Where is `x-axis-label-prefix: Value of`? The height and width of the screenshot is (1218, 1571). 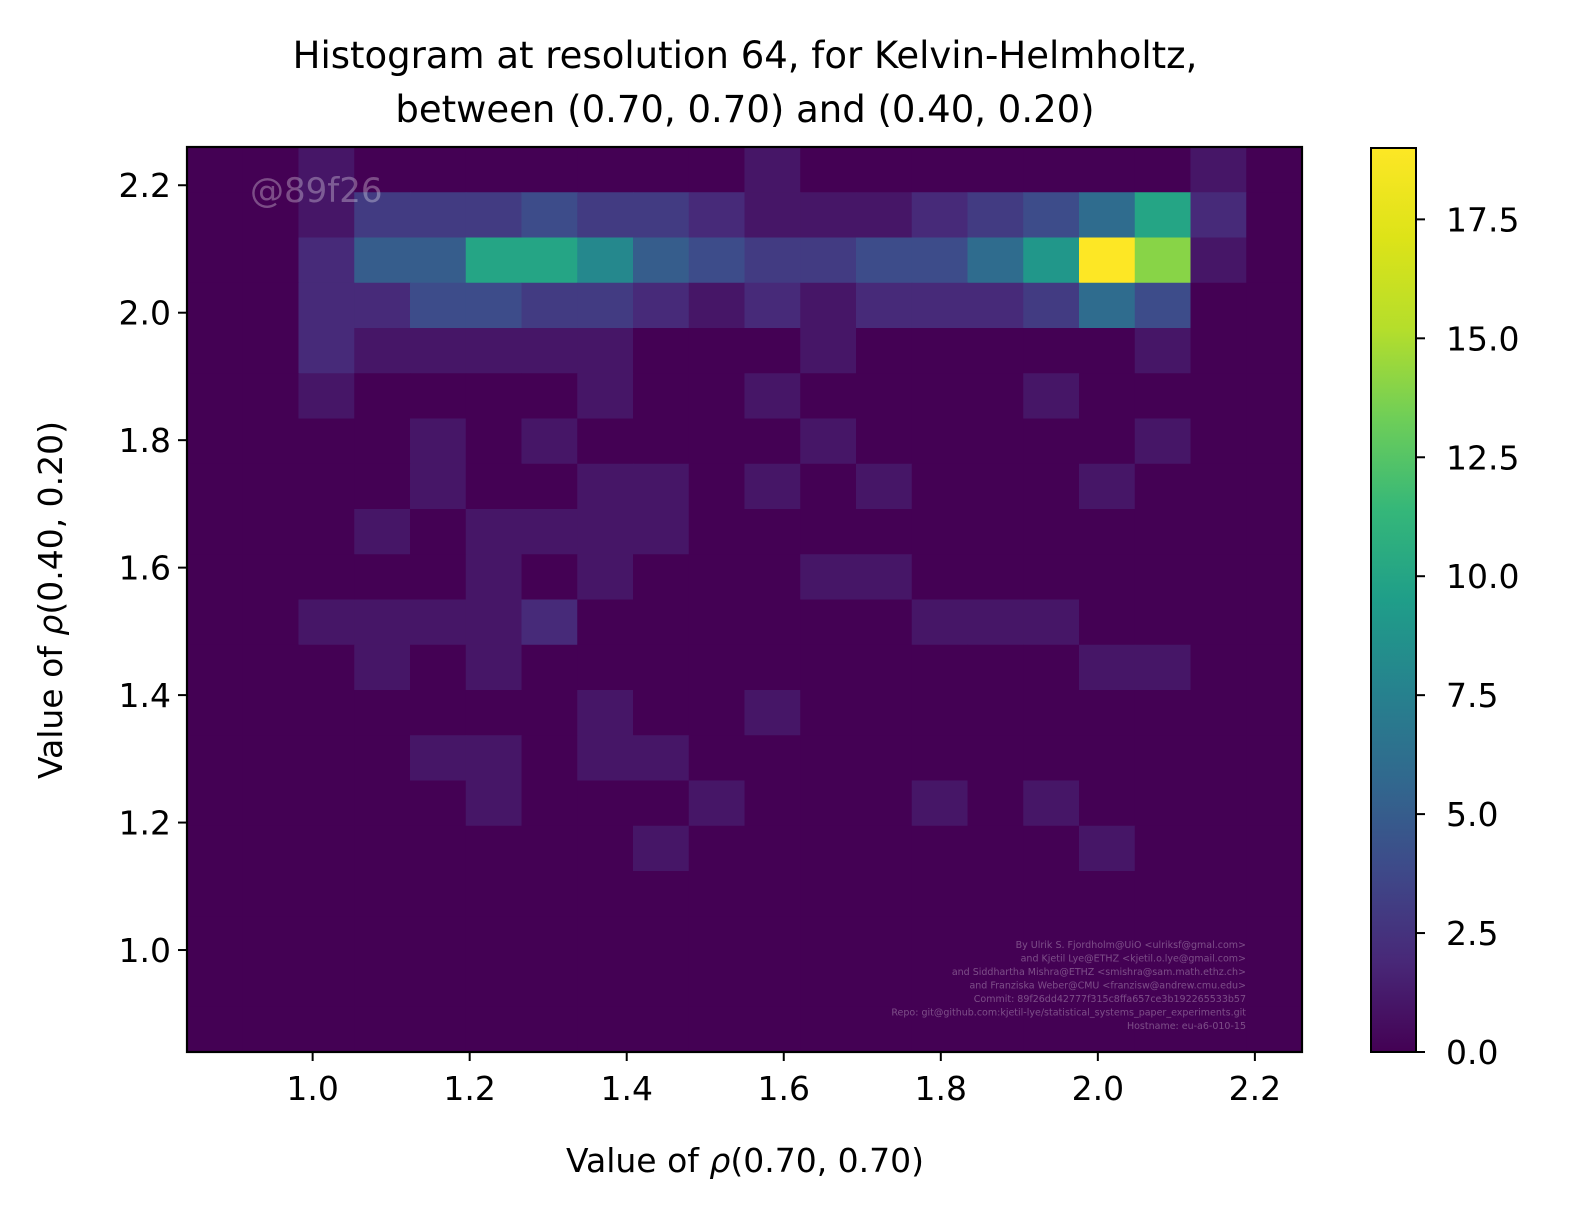 x-axis-label-prefix: Value of is located at coordinates (637, 1160).